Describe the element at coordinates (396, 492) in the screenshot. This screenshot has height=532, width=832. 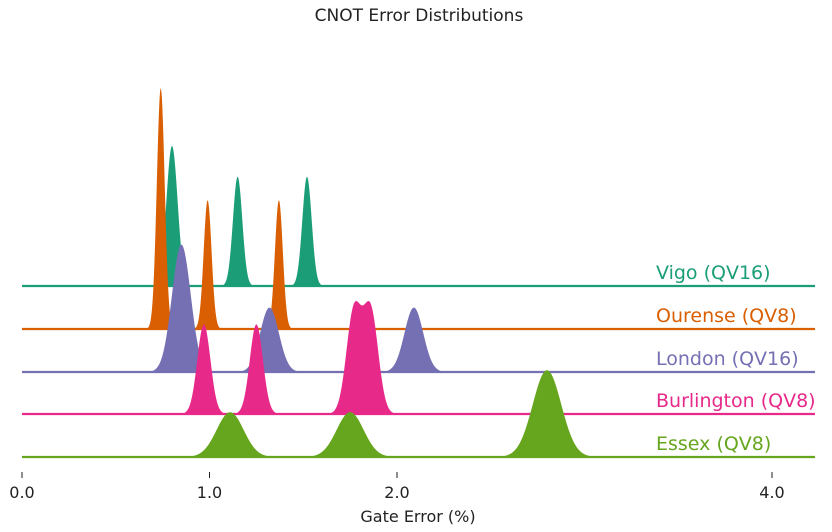
I see `x-tick-label: 2.0` at that location.